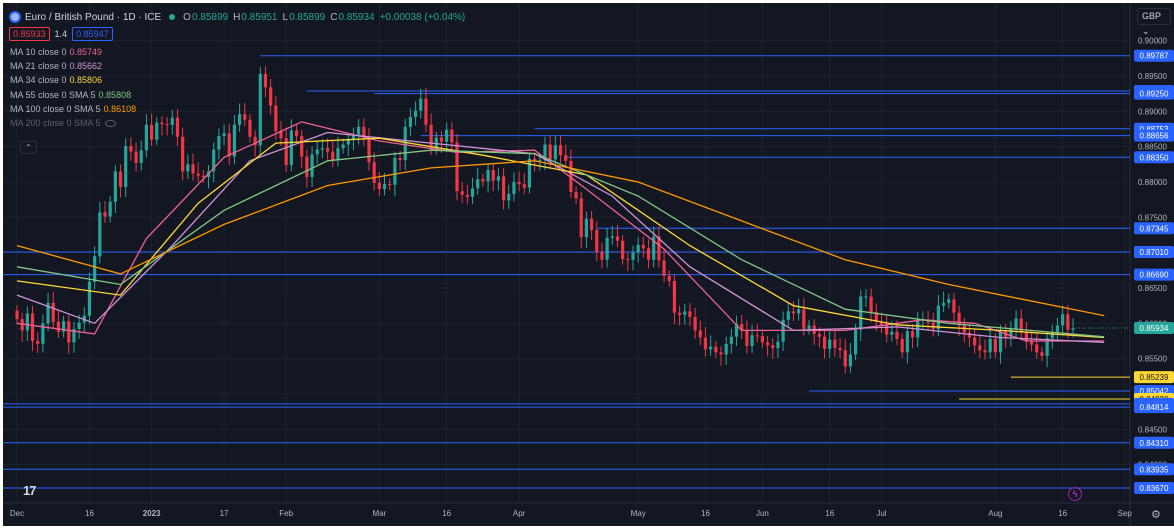  What do you see at coordinates (224, 513) in the screenshot?
I see `x-tick-label: 17` at bounding box center [224, 513].